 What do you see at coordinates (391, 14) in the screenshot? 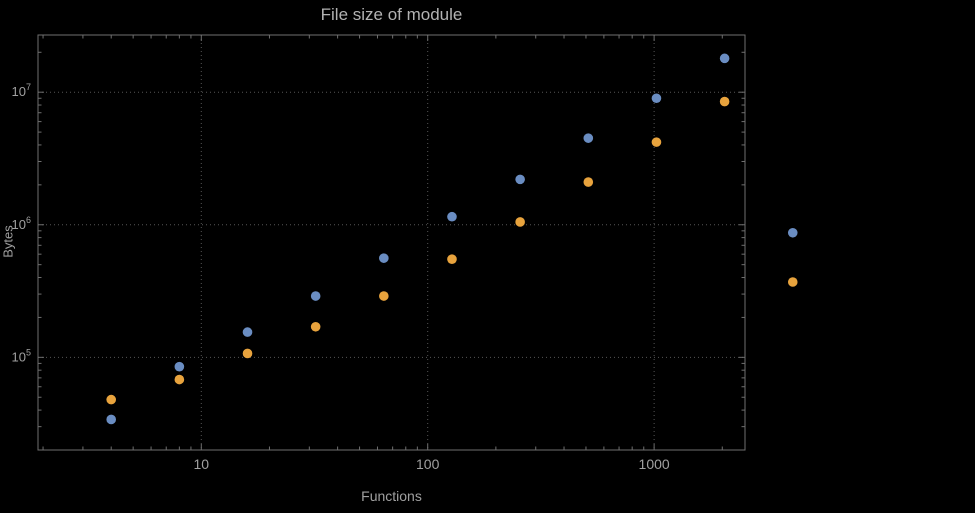
I see `chart-title: File size of module` at bounding box center [391, 14].